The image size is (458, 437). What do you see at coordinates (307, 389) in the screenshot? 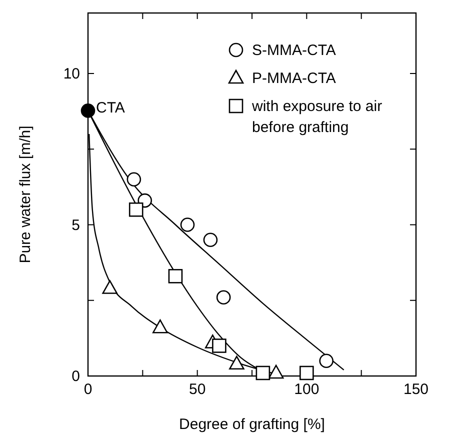
I see `x-tick-label: 100` at bounding box center [307, 389].